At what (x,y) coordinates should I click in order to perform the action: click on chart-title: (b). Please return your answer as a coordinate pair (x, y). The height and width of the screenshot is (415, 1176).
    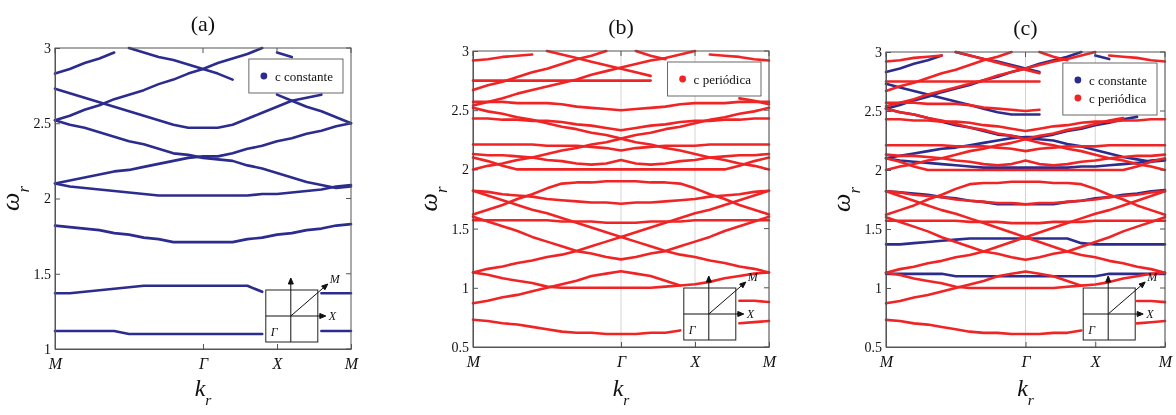
    Looking at the image, I should click on (621, 26).